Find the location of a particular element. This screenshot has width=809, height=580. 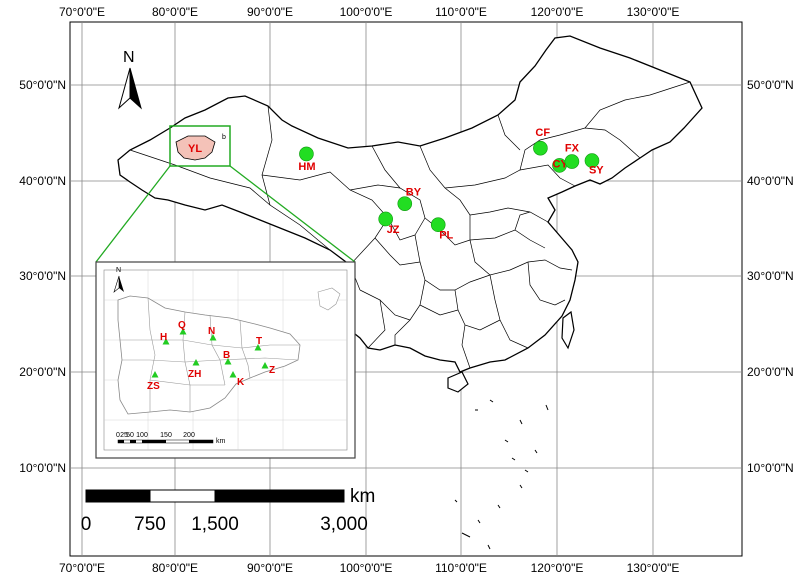

hainan-island is located at coordinates (458, 382).